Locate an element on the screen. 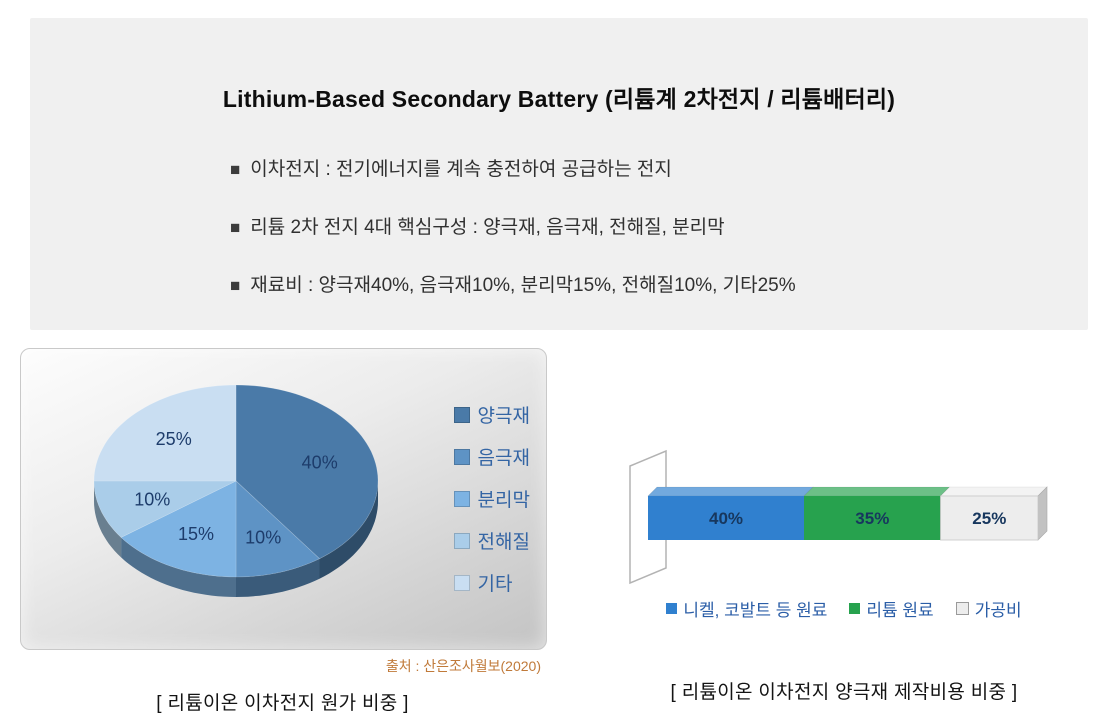  stacked-bar-chart: 40% 35% 25% is located at coordinates (838, 517).